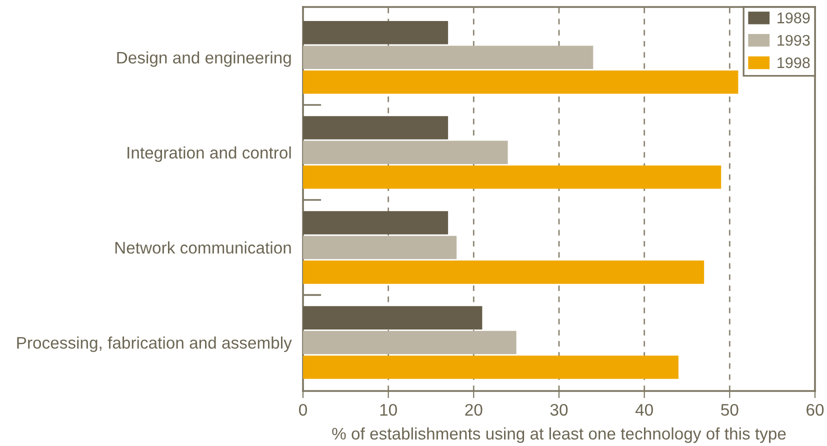 The width and height of the screenshot is (827, 446). Describe the element at coordinates (473, 410) in the screenshot. I see `x-tick-label: 20` at that location.